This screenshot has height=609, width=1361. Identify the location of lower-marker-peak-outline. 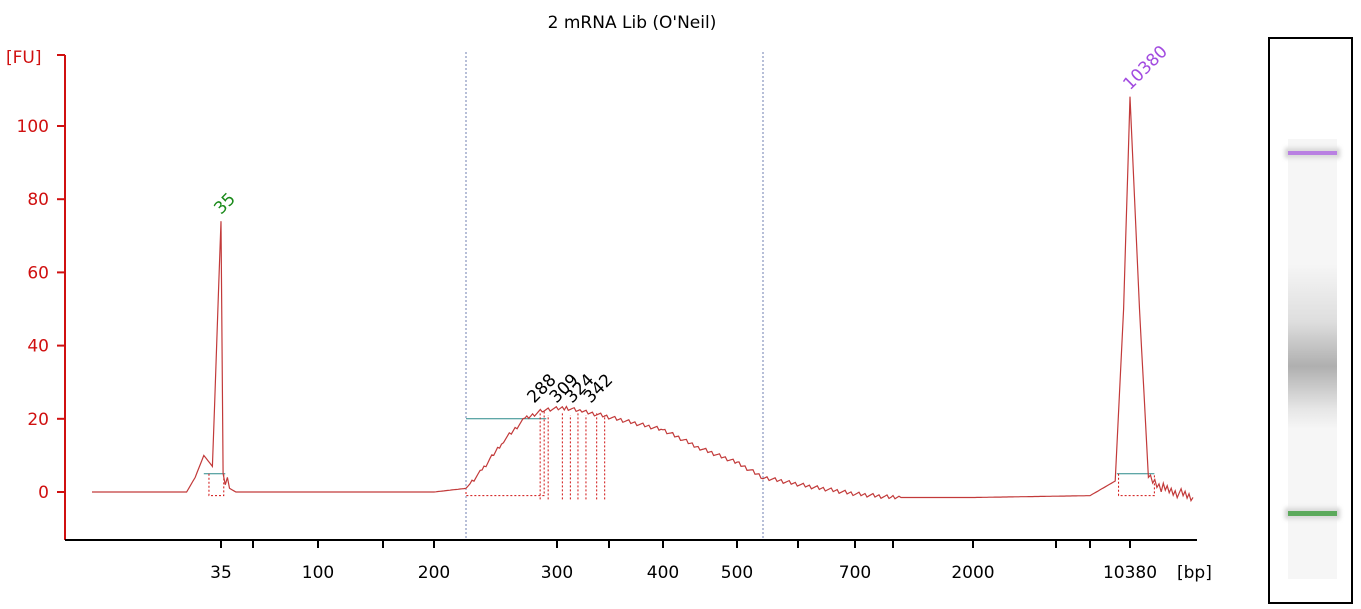
(216, 485).